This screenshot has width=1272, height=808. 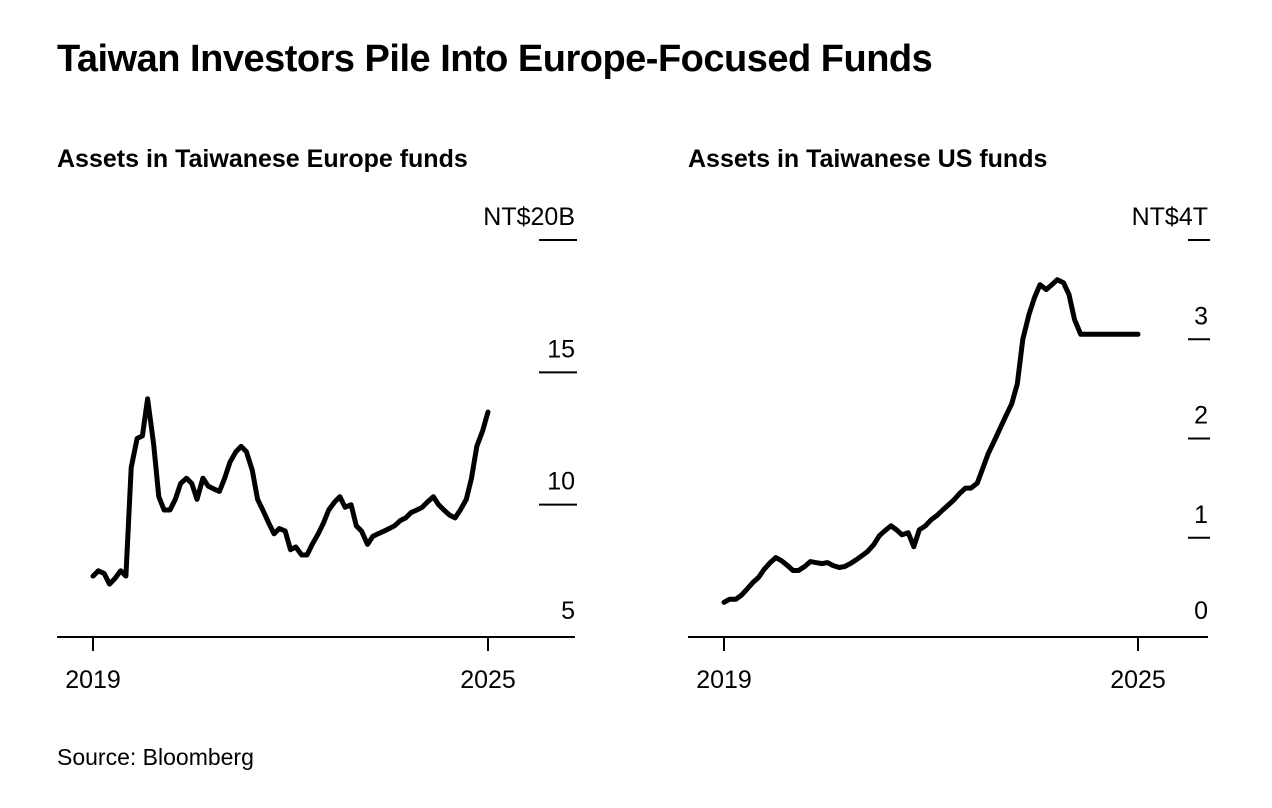 What do you see at coordinates (1201, 416) in the screenshot?
I see `us-y-tick-label-2: 2` at bounding box center [1201, 416].